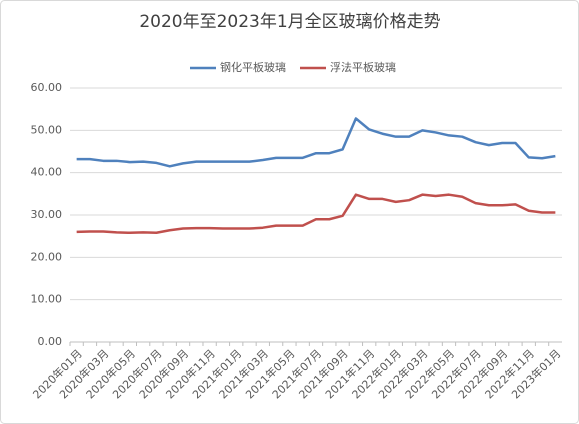 This screenshot has width=579, height=424. Describe the element at coordinates (47, 299) in the screenshot. I see `y-tick-label: 10.00` at that location.